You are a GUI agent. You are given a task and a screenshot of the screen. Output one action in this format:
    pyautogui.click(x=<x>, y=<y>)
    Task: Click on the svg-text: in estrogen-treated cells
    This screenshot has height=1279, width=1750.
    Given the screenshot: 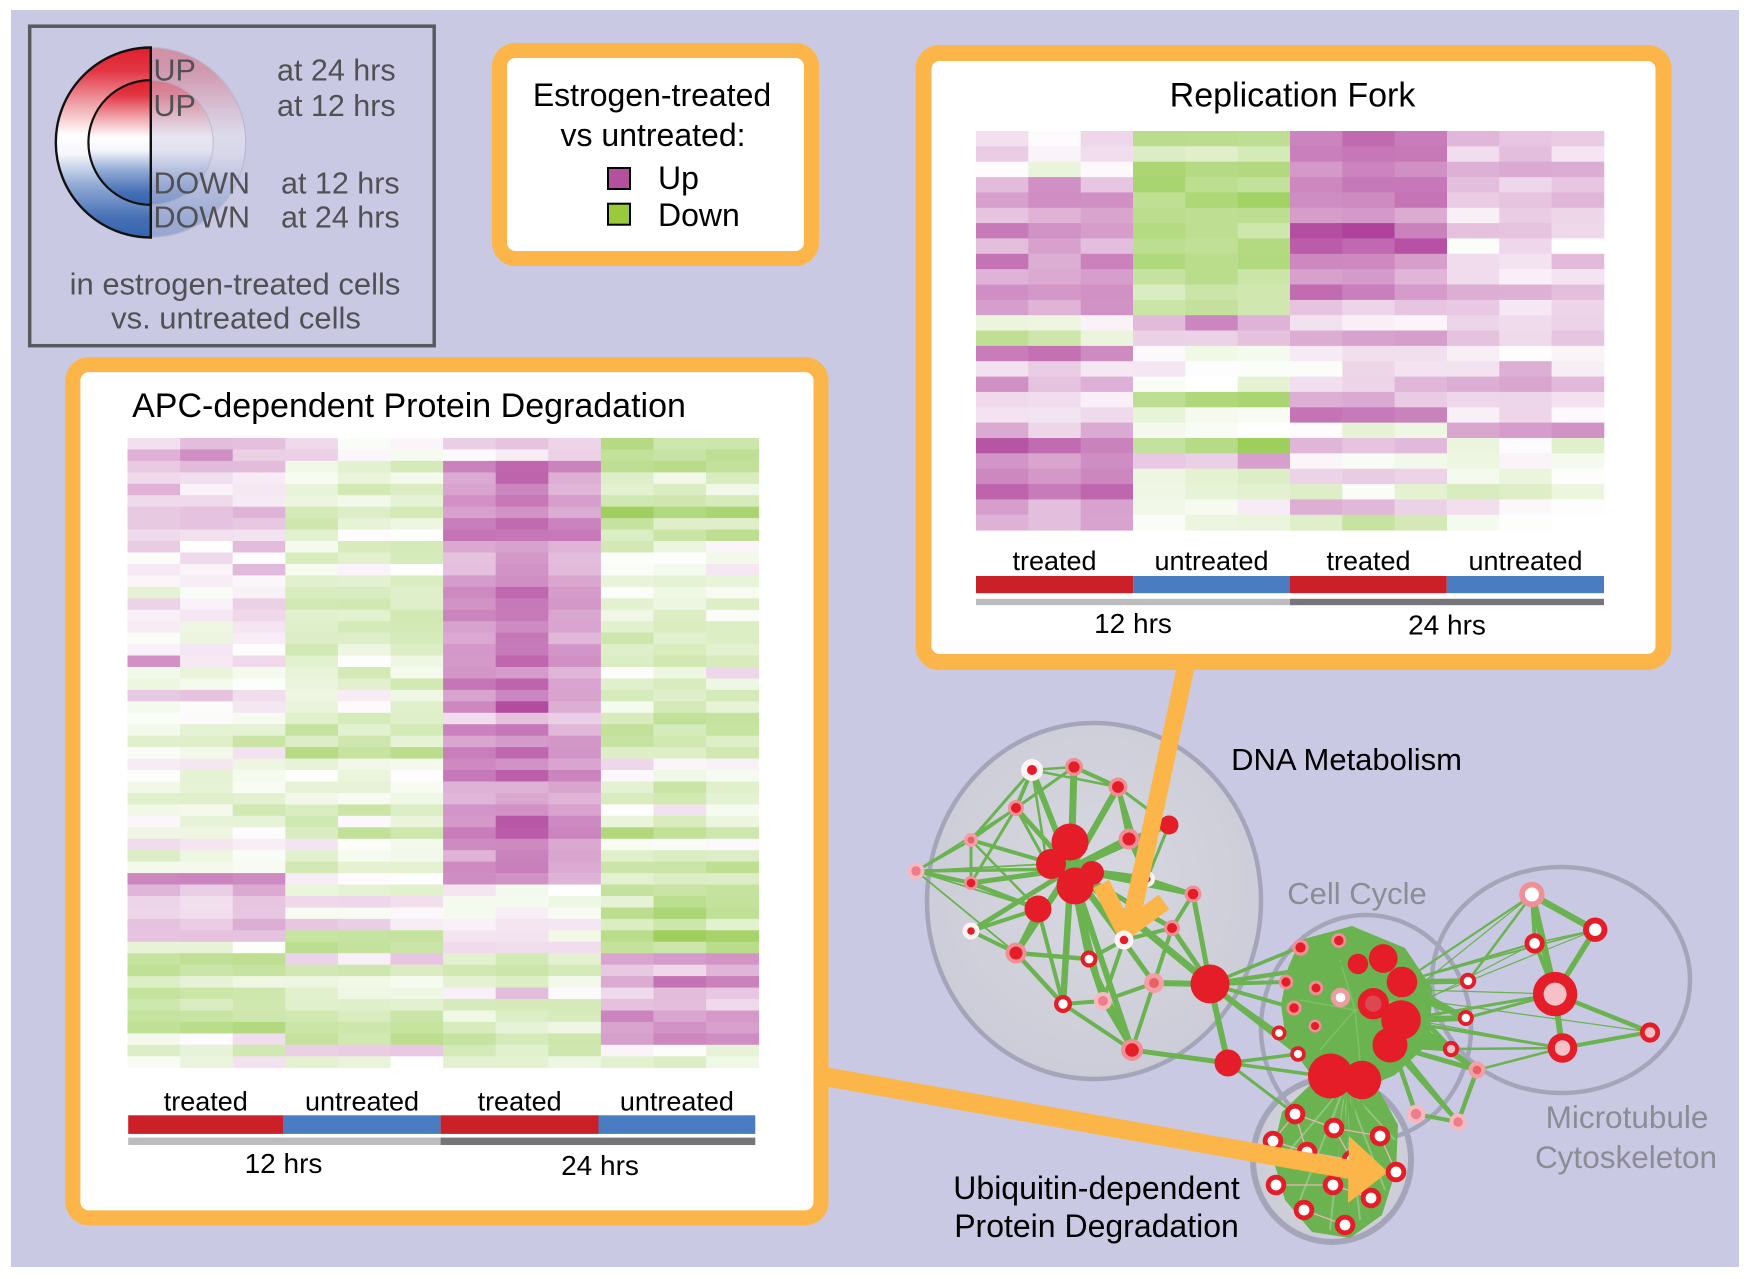 What is the action you would take?
    pyautogui.click(x=235, y=284)
    